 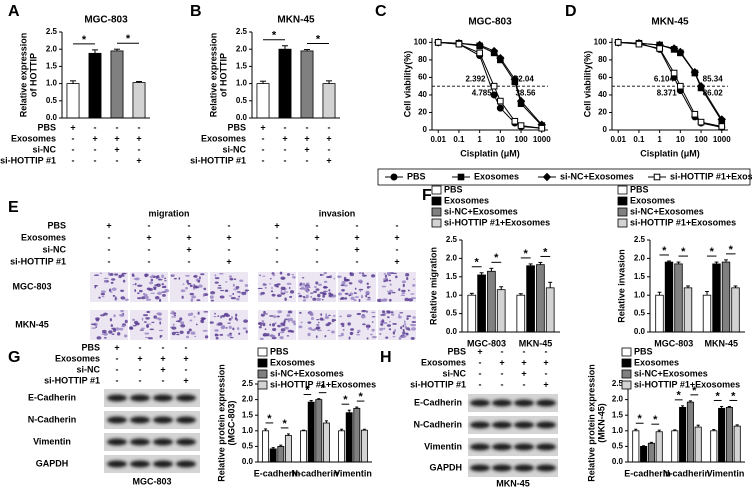 I want to click on significance-label: *, so click(x=640, y=419).